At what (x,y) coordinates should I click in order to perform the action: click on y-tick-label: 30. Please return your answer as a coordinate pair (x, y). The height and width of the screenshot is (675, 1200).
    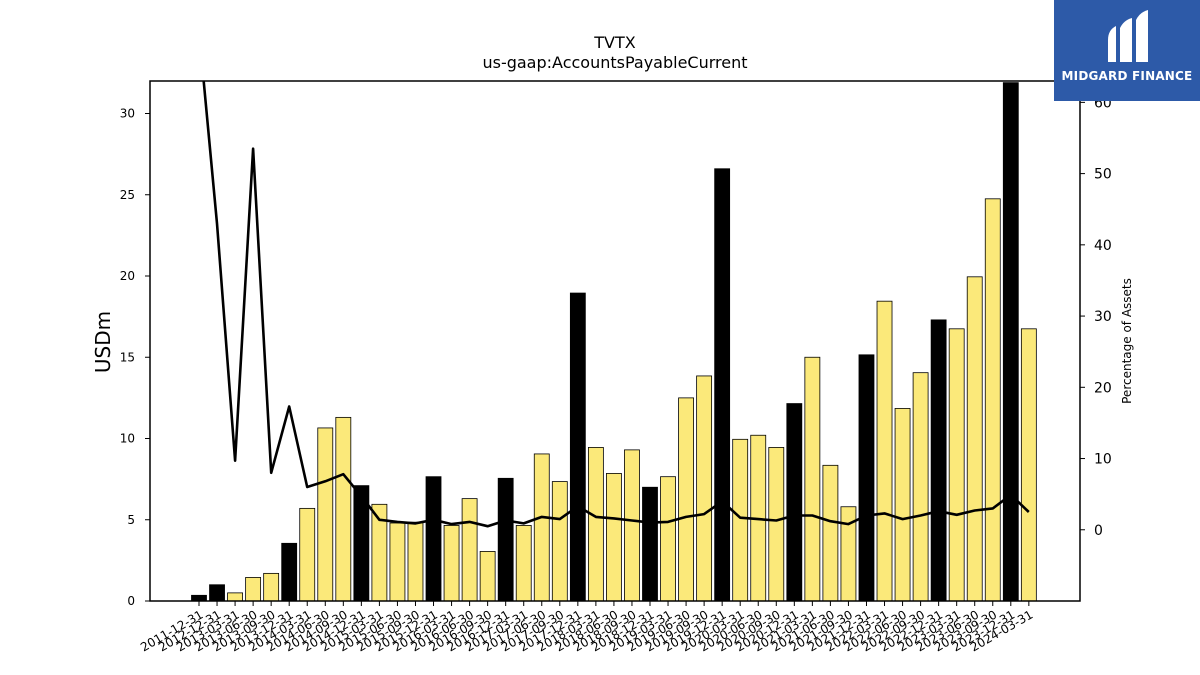
    Looking at the image, I should click on (127, 114).